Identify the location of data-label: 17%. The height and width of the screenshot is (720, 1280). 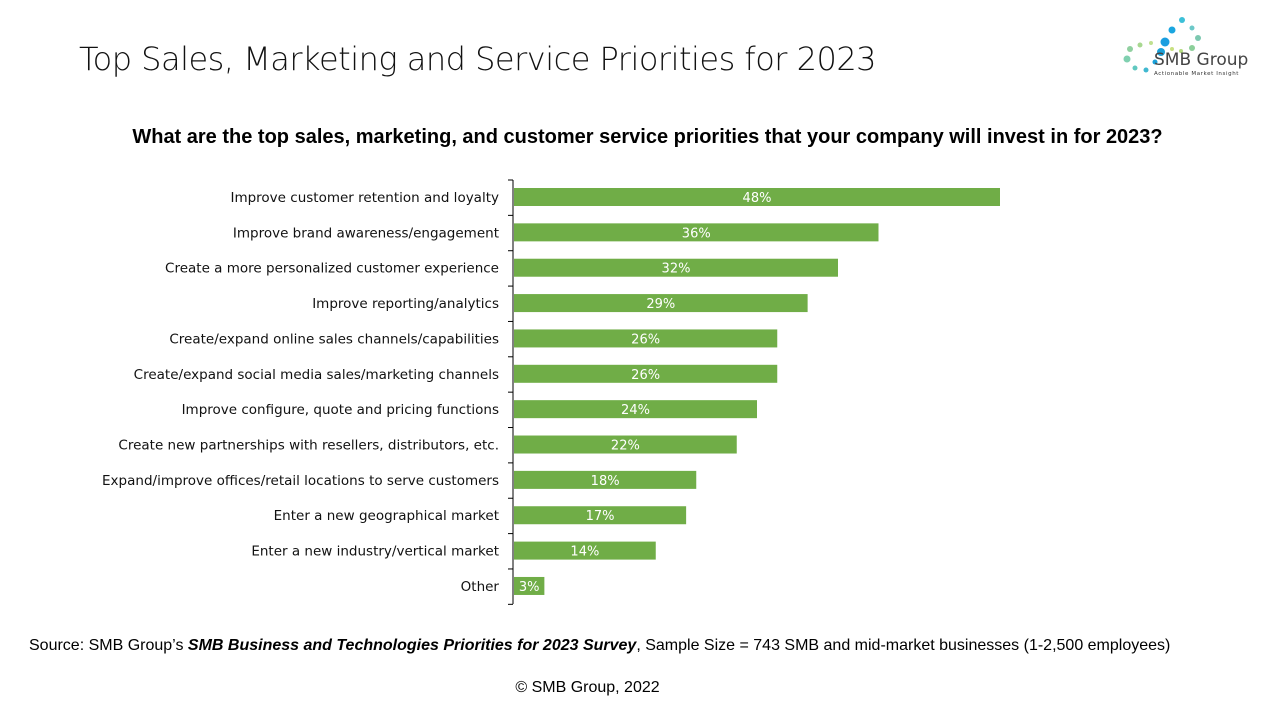
(600, 516).